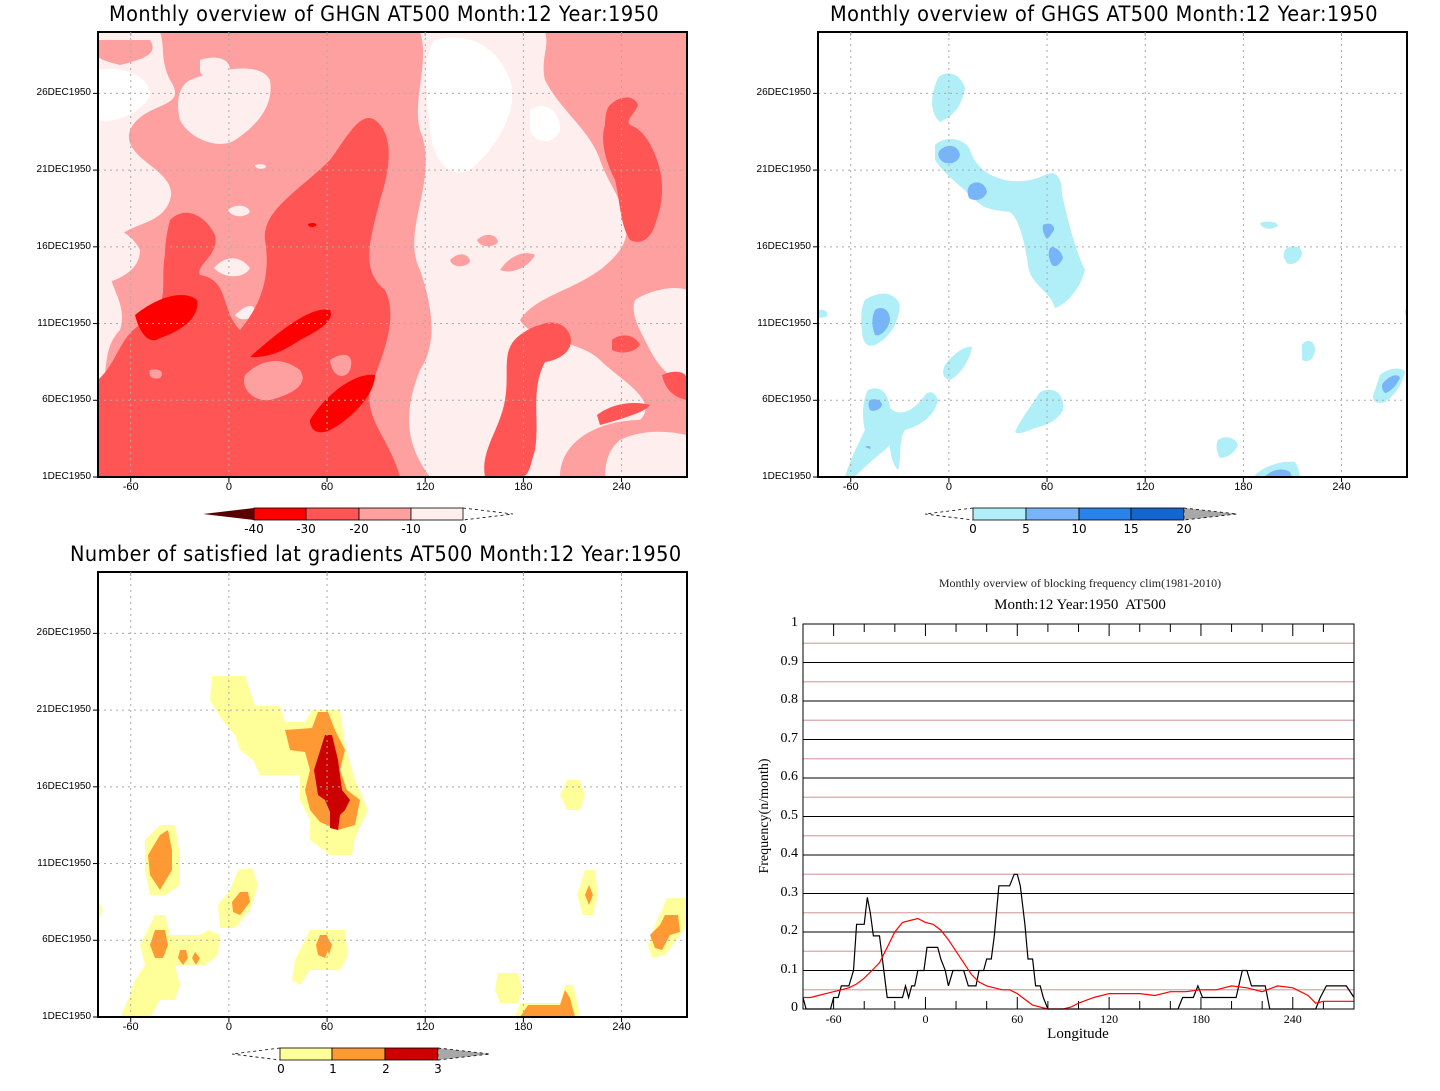 Image resolution: width=1440 pixels, height=1091 pixels. What do you see at coordinates (63, 93) in the screenshot?
I see `ghgn-ytick-label: 26DEC1950` at bounding box center [63, 93].